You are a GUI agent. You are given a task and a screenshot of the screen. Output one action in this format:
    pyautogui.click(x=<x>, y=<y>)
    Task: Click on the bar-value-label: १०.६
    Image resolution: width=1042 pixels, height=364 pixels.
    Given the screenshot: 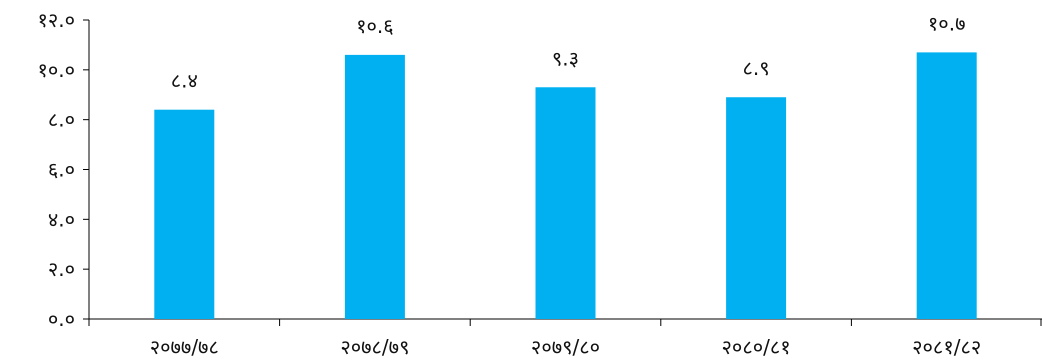 What is the action you would take?
    pyautogui.click(x=375, y=26)
    